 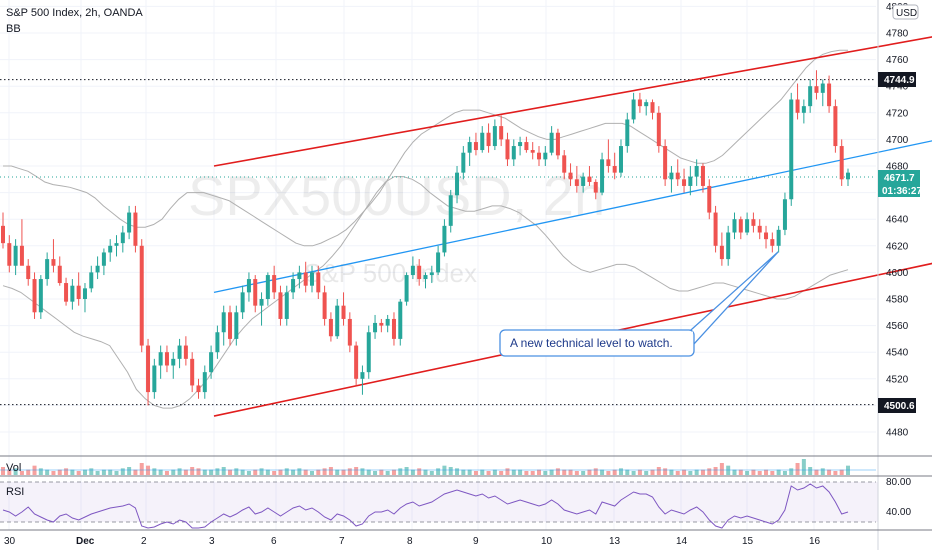 I want to click on price-tick-6: 4600, so click(x=897, y=273).